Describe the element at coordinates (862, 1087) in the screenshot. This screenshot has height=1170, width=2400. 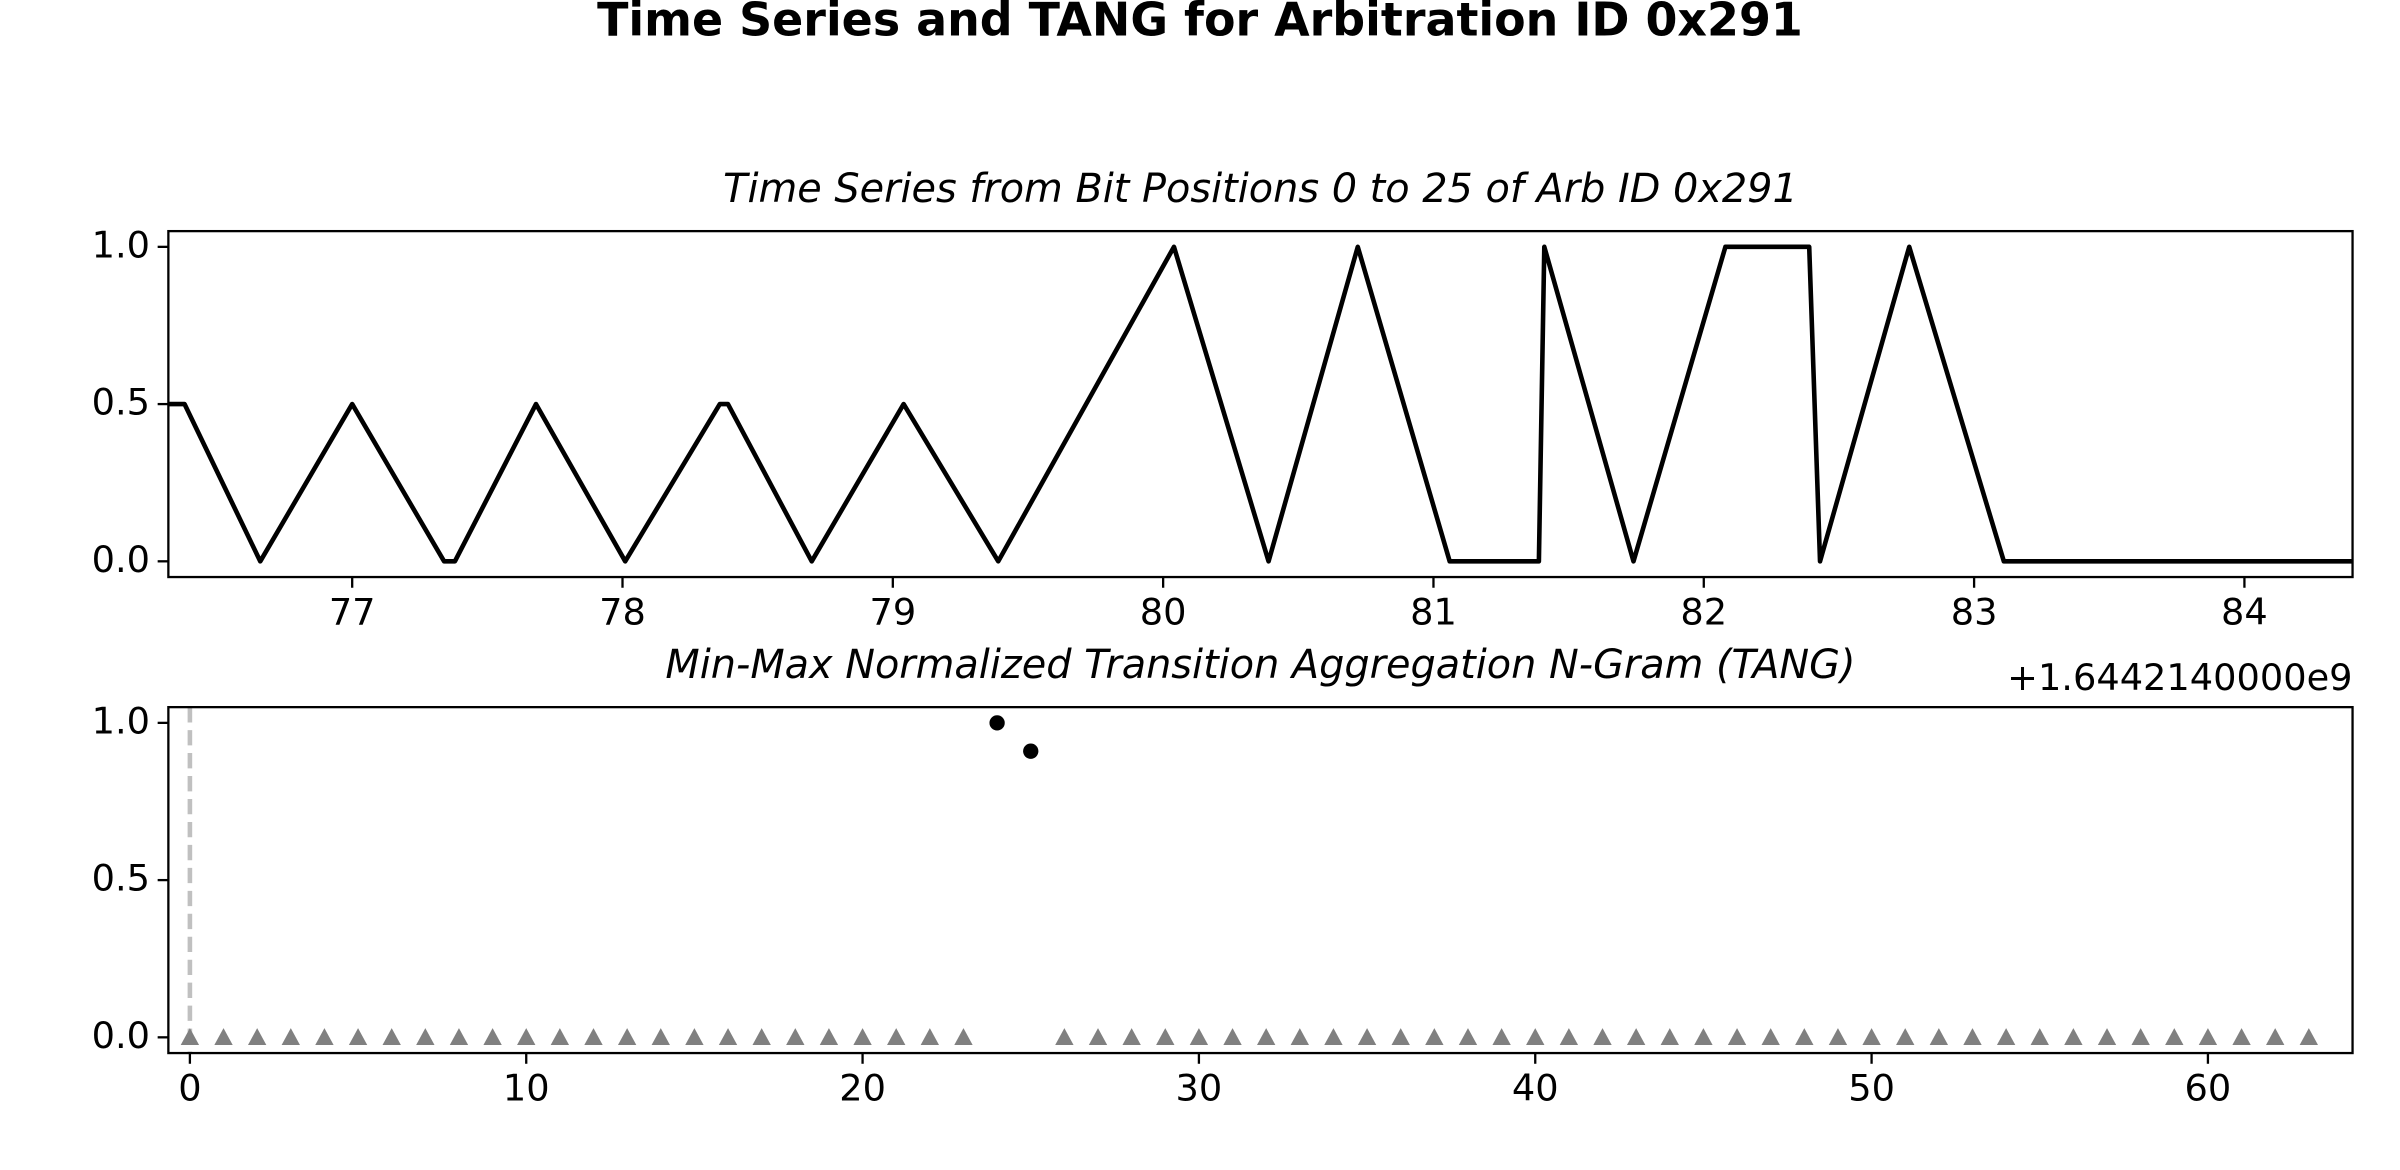
I see `x-tick-label: 20` at that location.